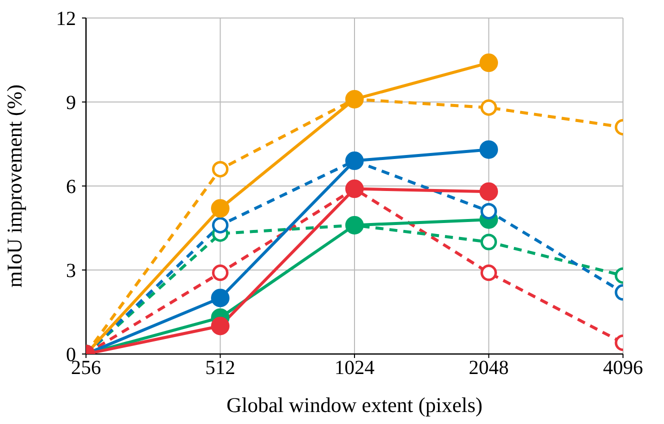 The height and width of the screenshot is (424, 664). What do you see at coordinates (66, 19) in the screenshot?
I see `y-tick-label: 12` at bounding box center [66, 19].